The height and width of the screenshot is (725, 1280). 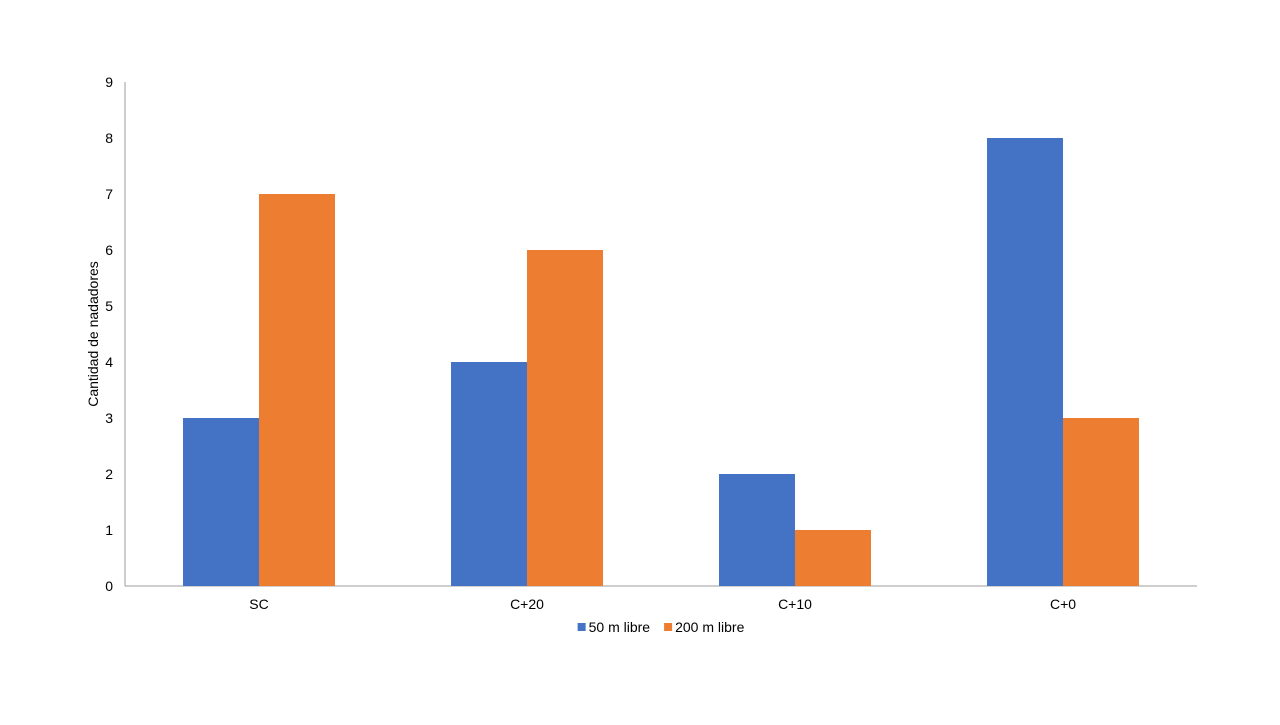 What do you see at coordinates (93, 334) in the screenshot?
I see `y-axis-title: Cantidad de nadadores` at bounding box center [93, 334].